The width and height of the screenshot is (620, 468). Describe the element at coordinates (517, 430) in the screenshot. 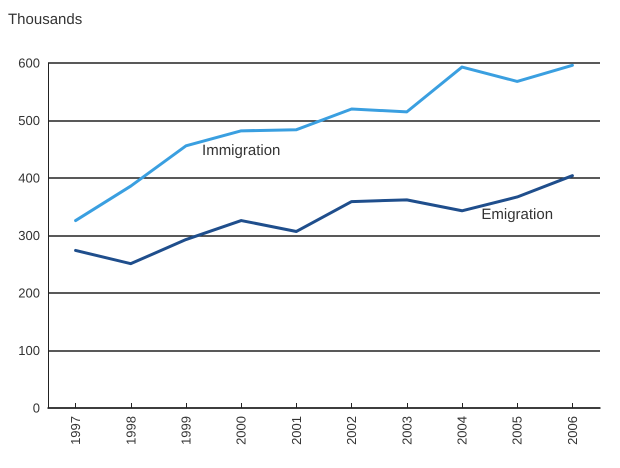

I see `x-tick-label: 2005` at that location.